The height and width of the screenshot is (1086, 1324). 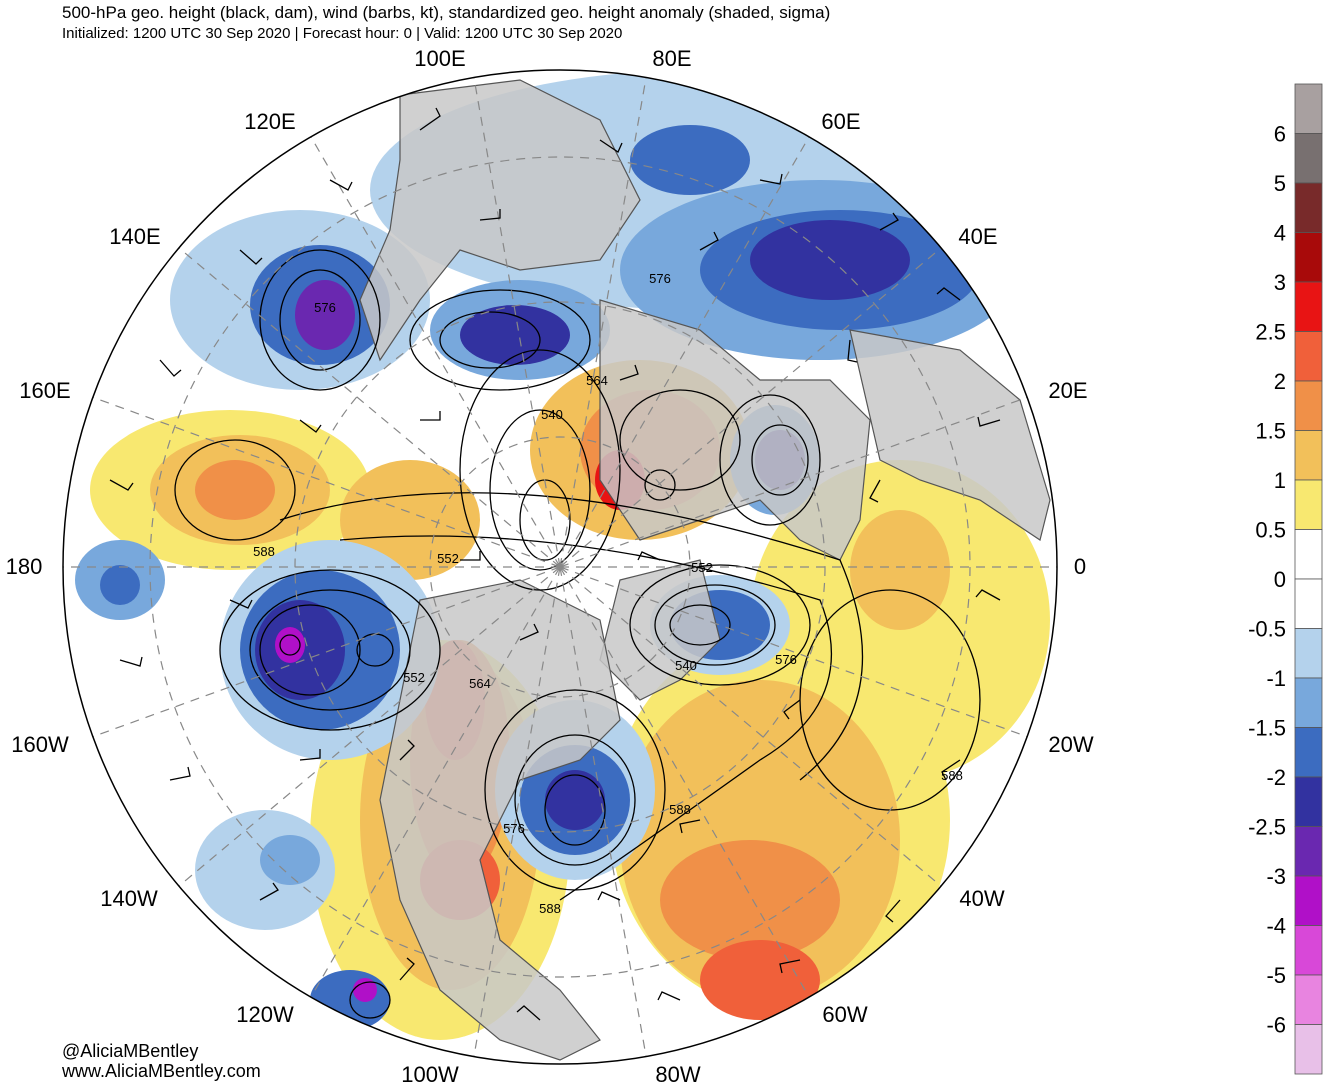 I want to click on longitude-label: 20W, so click(x=1070, y=744).